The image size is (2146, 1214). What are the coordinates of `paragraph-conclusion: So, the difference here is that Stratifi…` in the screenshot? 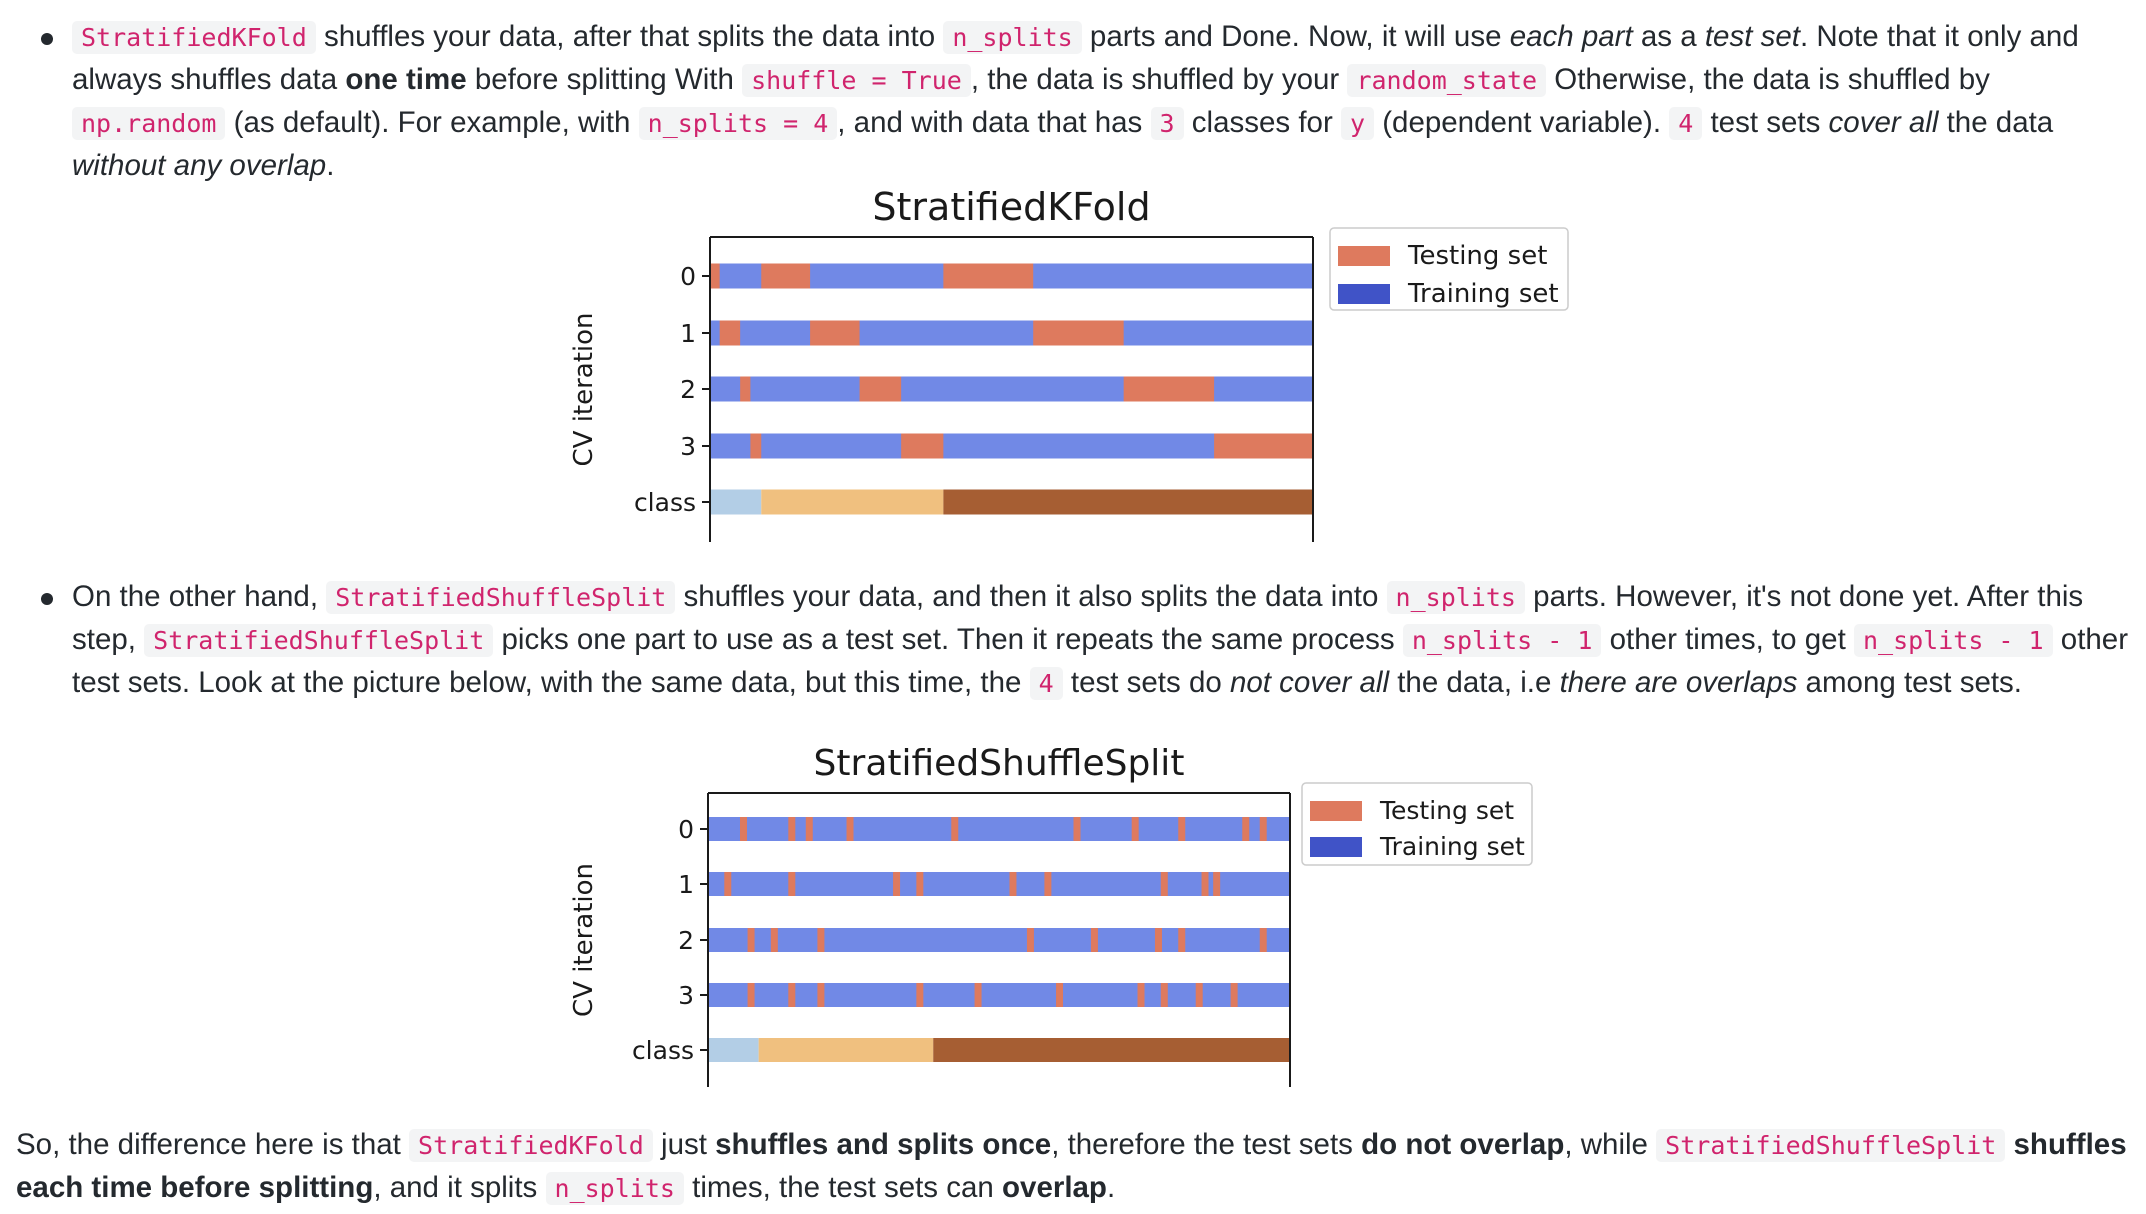 It's located at (1076, 1167).